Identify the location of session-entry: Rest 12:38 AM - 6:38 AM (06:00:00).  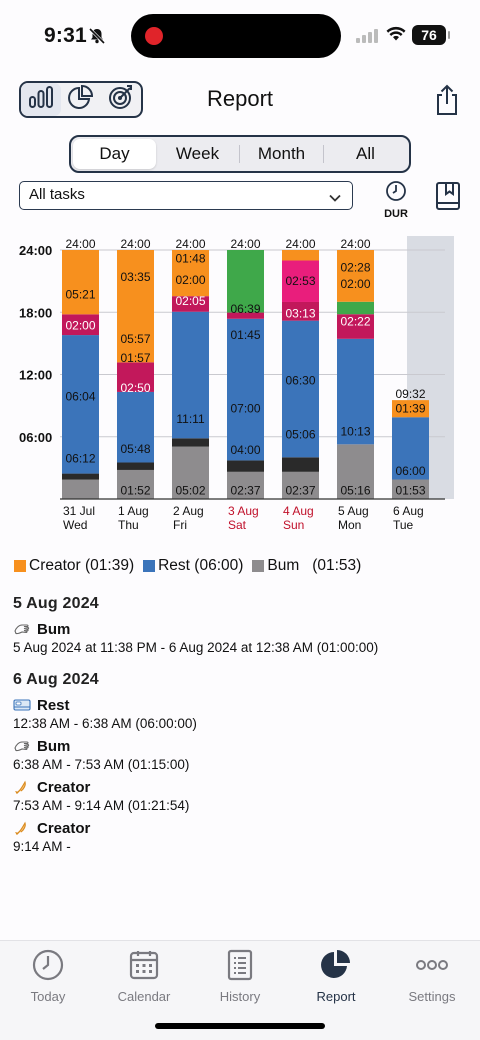
(238, 713).